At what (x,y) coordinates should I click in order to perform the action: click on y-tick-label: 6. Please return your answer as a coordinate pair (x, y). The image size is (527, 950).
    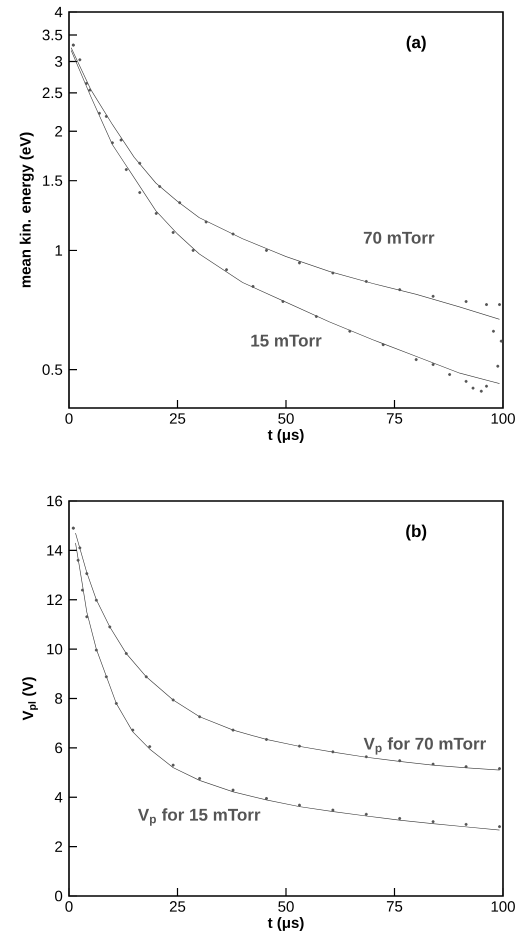
    Looking at the image, I should click on (58, 748).